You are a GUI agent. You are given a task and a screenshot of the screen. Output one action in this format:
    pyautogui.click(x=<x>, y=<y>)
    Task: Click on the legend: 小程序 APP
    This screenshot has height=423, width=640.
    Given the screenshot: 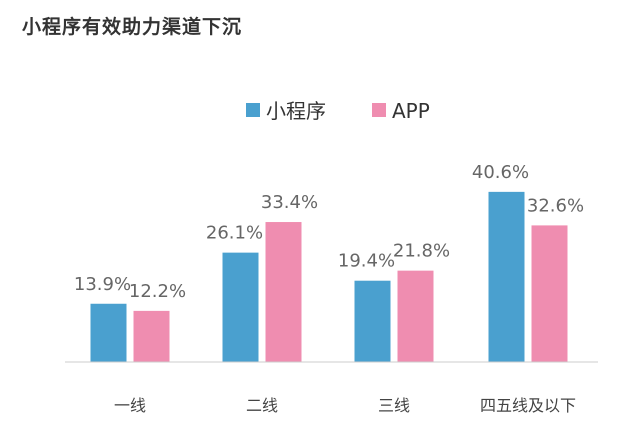 What is the action you would take?
    pyautogui.click(x=338, y=111)
    